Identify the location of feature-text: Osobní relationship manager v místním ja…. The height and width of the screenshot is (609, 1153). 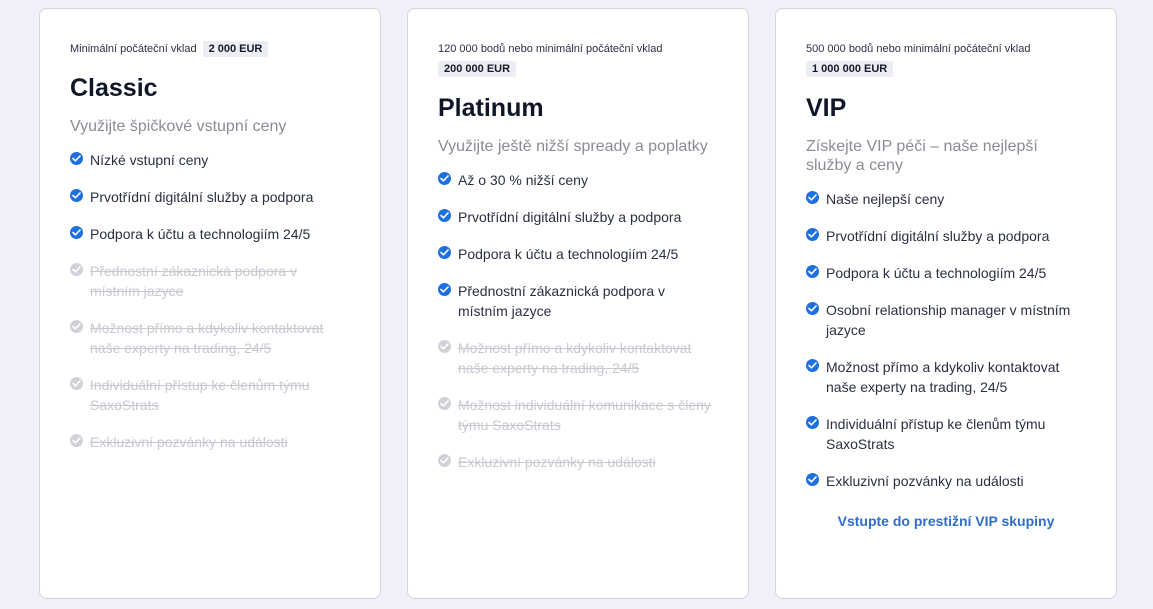
(948, 320).